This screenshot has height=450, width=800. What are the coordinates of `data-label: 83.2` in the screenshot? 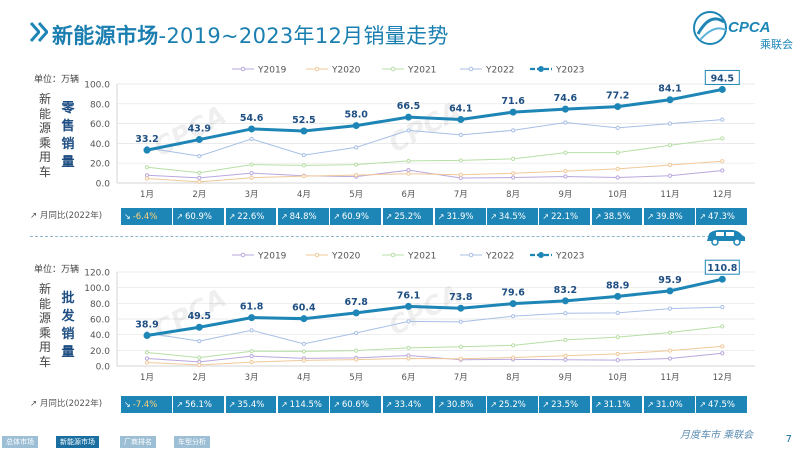 It's located at (565, 290).